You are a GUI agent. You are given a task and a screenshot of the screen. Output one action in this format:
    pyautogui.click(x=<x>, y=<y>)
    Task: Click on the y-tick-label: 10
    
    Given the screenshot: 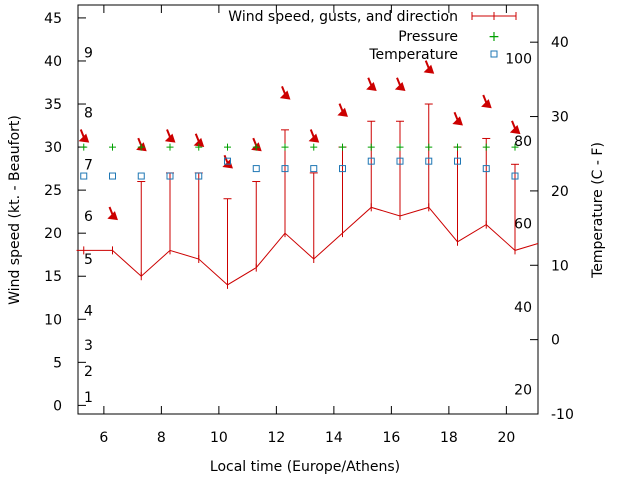 What is the action you would take?
    pyautogui.click(x=53, y=320)
    